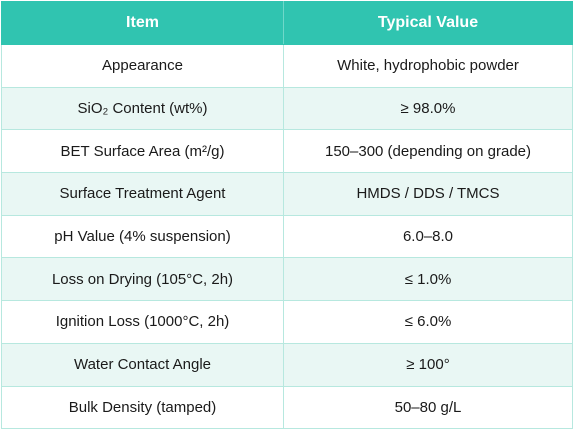  Describe the element at coordinates (142, 407) in the screenshot. I see `cell-item: Bulk Density (tamped)` at that location.